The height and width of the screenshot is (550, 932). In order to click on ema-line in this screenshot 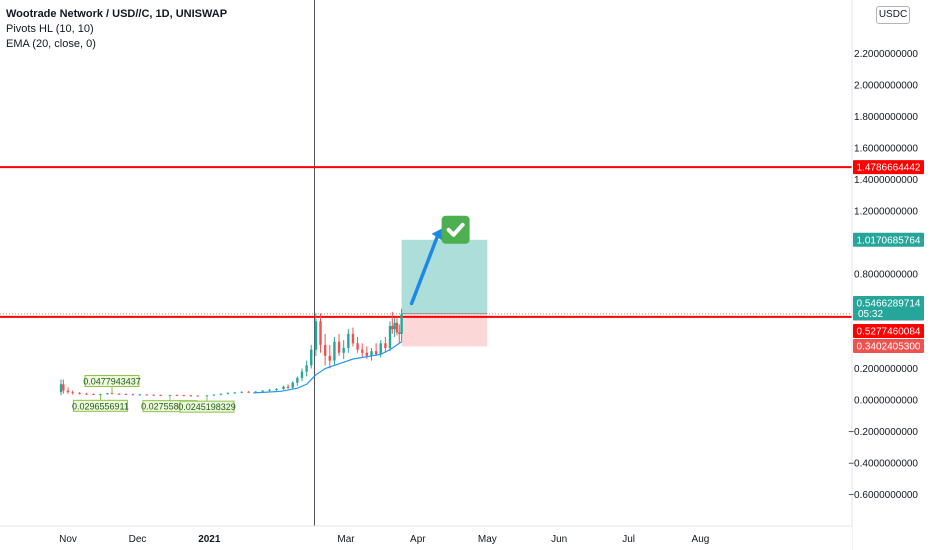, I will do `click(327, 367)`.